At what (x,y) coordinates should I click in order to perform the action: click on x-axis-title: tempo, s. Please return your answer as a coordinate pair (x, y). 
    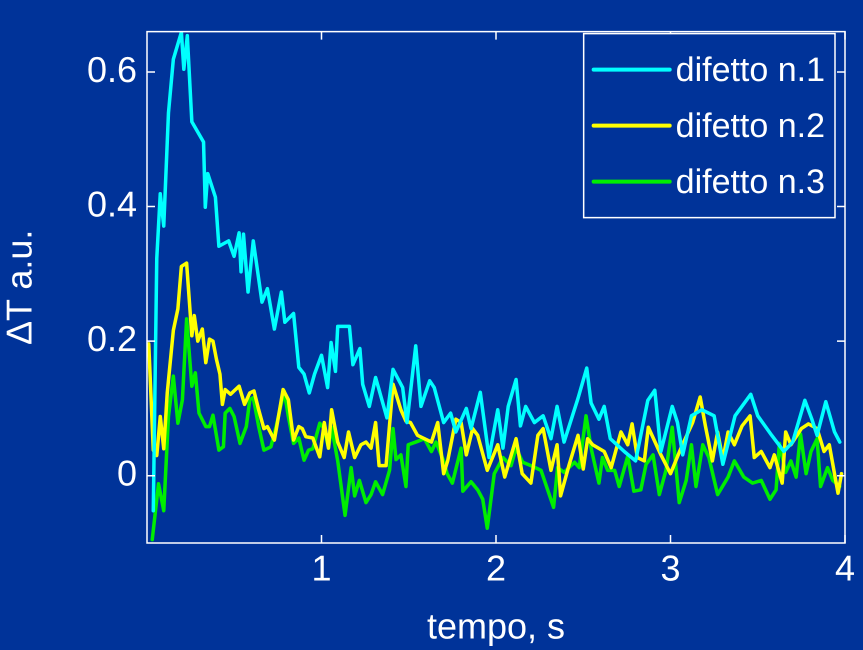
    Looking at the image, I should click on (496, 625).